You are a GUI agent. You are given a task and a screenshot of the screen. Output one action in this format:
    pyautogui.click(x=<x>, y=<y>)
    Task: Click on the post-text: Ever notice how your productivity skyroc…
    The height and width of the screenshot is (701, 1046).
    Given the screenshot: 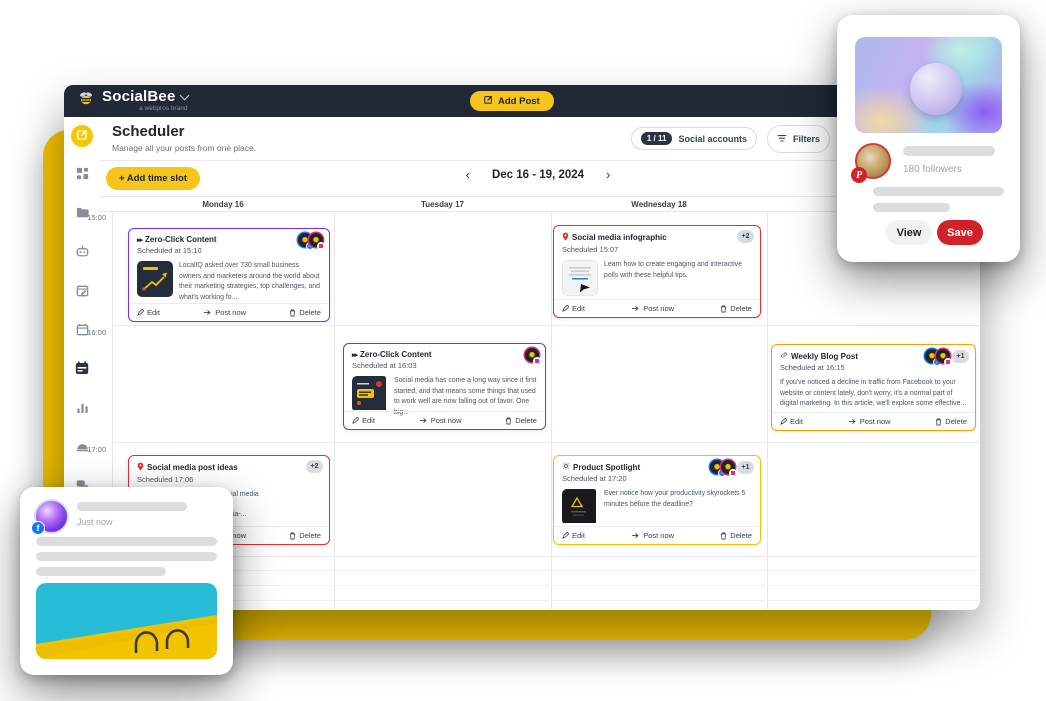 What is the action you would take?
    pyautogui.click(x=675, y=499)
    